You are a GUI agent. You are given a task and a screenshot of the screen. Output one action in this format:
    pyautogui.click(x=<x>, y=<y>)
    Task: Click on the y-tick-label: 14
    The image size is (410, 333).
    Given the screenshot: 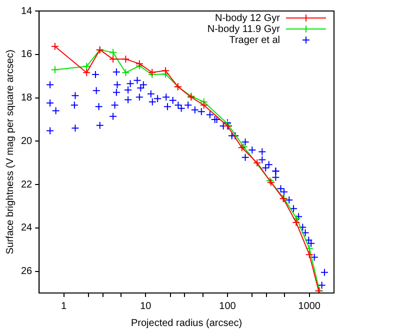 What is the action you would take?
    pyautogui.click(x=27, y=11)
    